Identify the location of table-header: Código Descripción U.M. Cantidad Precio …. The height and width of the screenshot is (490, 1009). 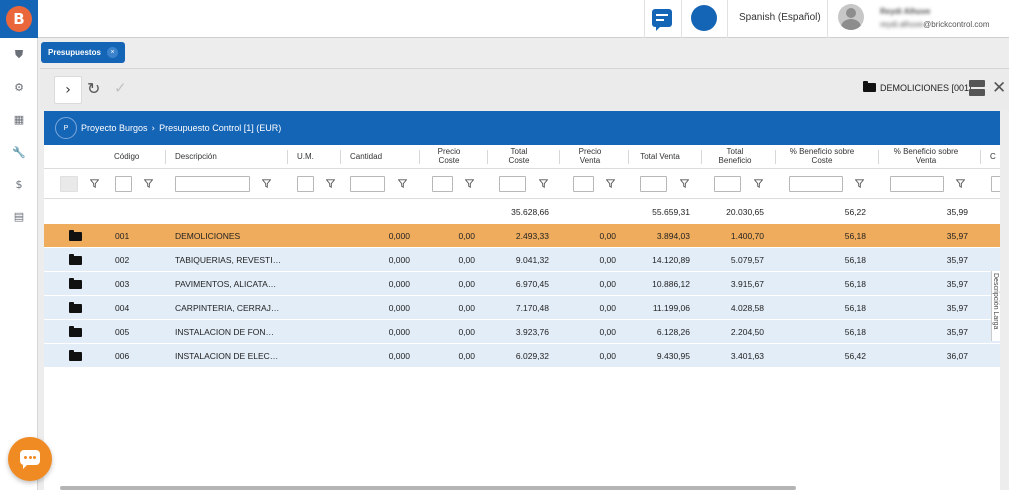
(522, 157).